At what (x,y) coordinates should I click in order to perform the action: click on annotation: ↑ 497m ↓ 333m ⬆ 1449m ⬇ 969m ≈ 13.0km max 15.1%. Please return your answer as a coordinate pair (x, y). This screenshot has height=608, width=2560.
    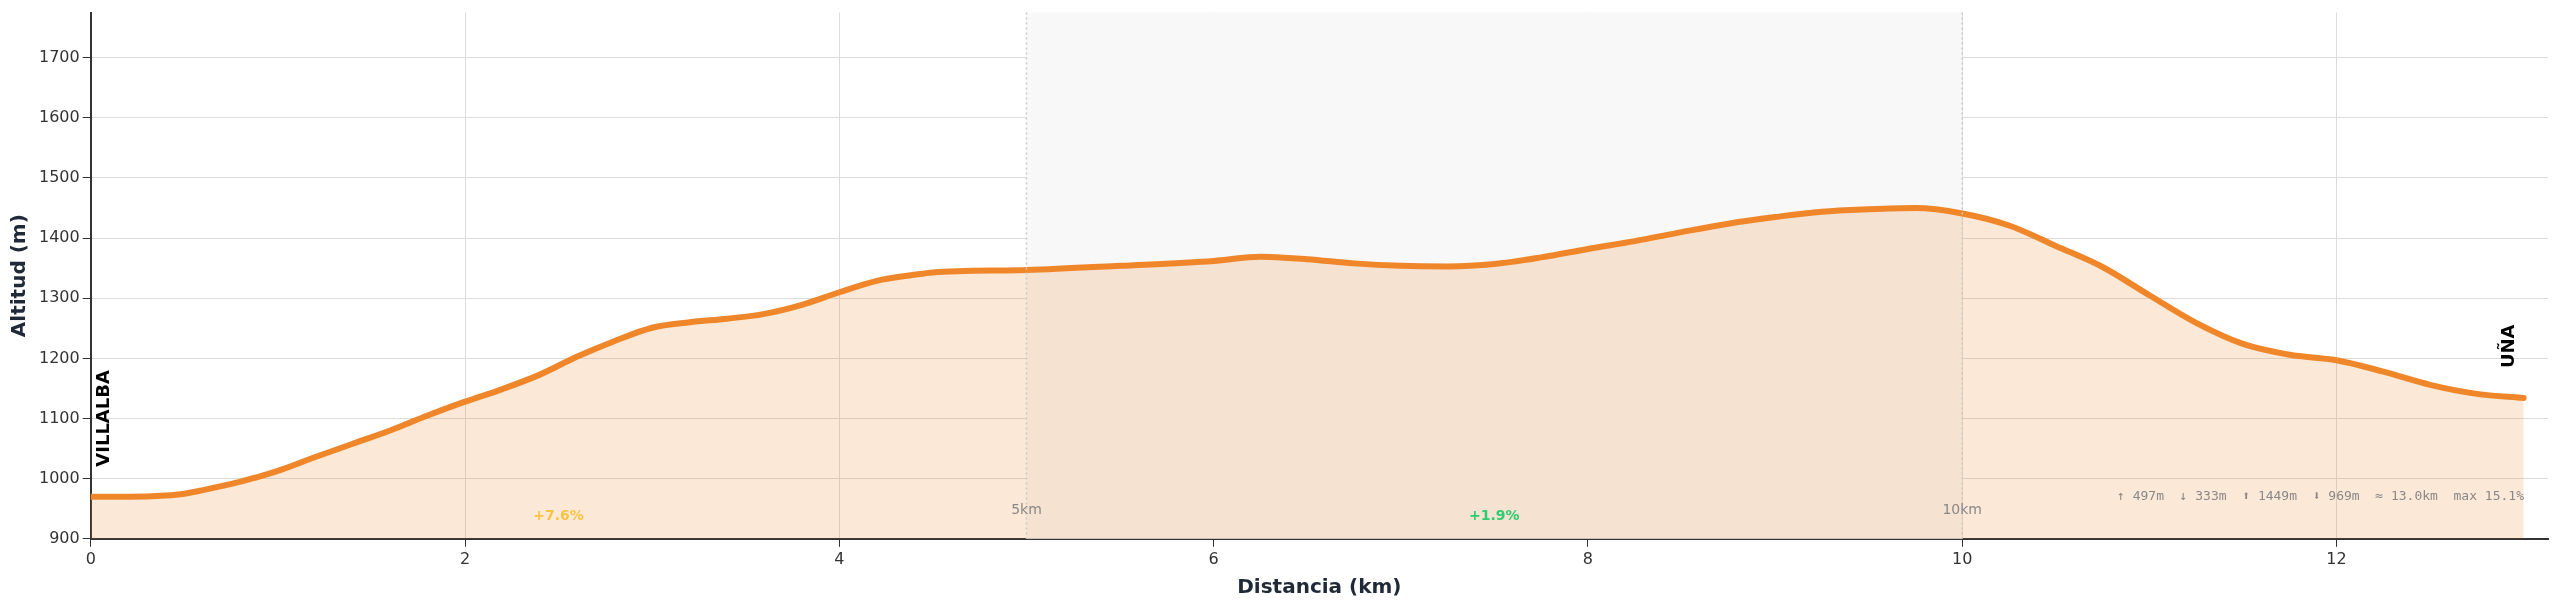
    Looking at the image, I should click on (2321, 496).